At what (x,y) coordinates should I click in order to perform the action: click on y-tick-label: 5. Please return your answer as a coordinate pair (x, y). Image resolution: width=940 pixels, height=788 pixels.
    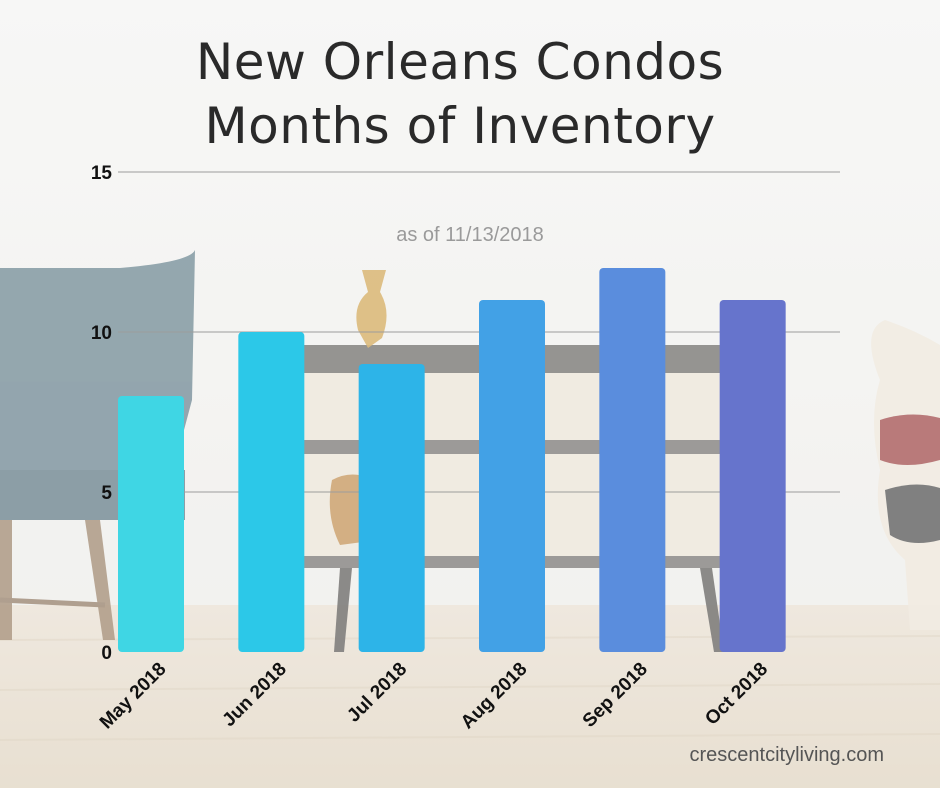
    Looking at the image, I should click on (106, 493).